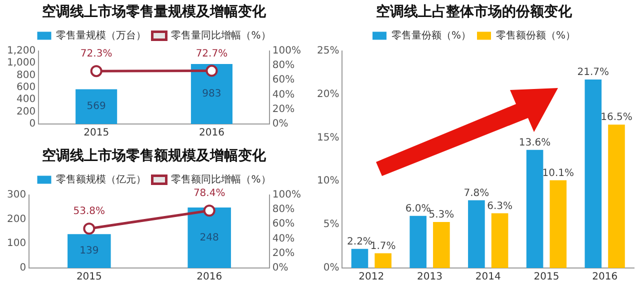  I want to click on legend-label: 零售量份额（%）, so click(432, 35).